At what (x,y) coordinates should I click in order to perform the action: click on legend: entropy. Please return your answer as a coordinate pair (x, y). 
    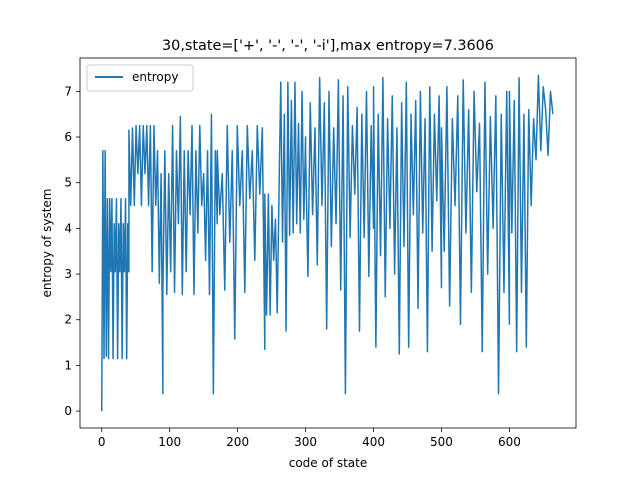
    Looking at the image, I should click on (140, 78).